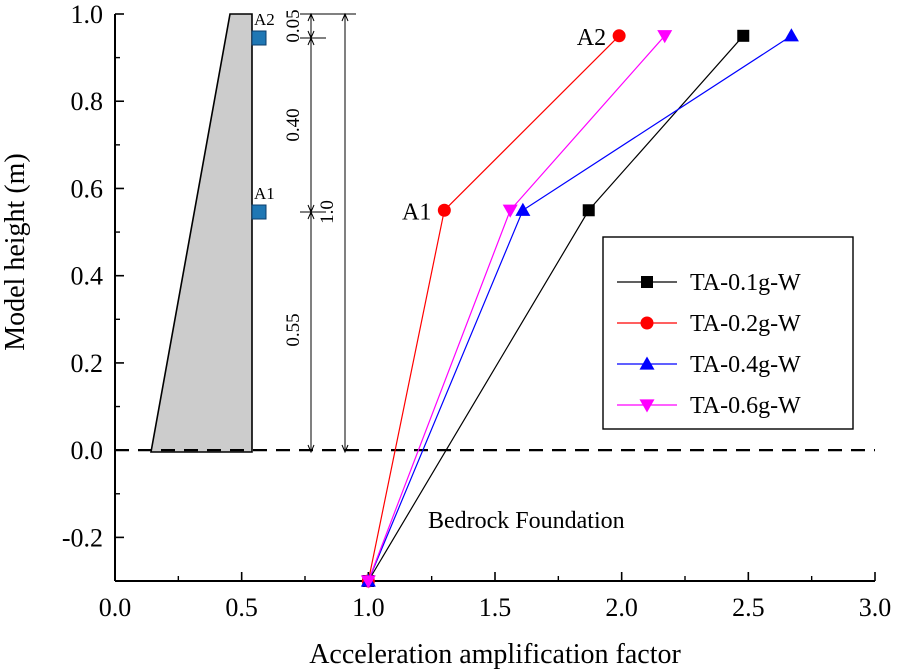  What do you see at coordinates (87, 188) in the screenshot?
I see `y-tick-label: 0.6` at bounding box center [87, 188].